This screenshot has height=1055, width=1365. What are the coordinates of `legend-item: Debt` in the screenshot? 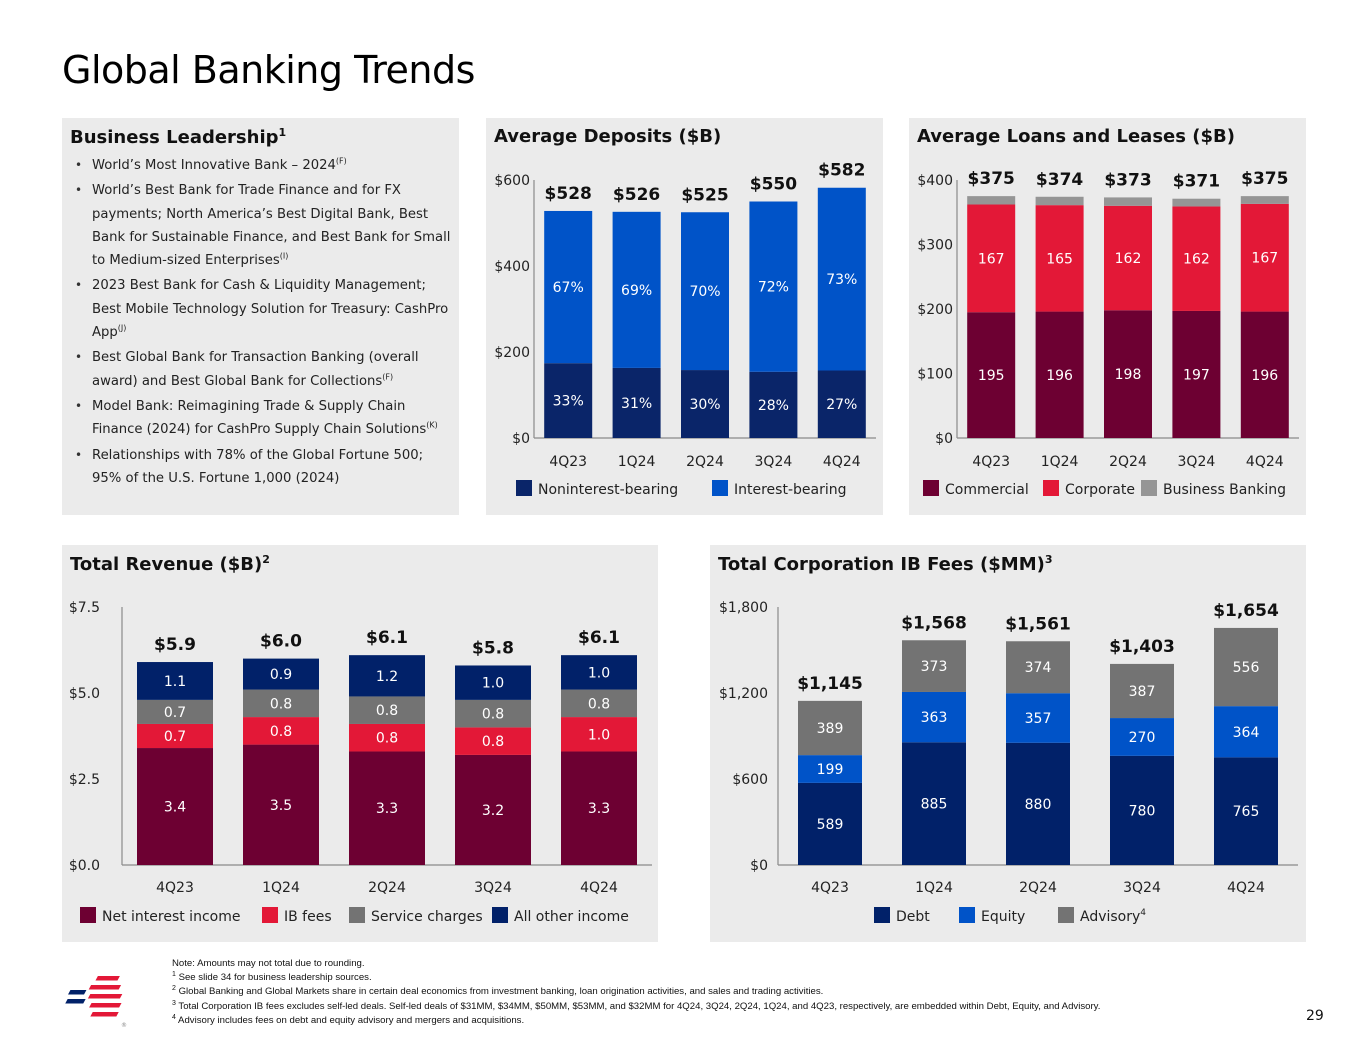 It's located at (902, 916).